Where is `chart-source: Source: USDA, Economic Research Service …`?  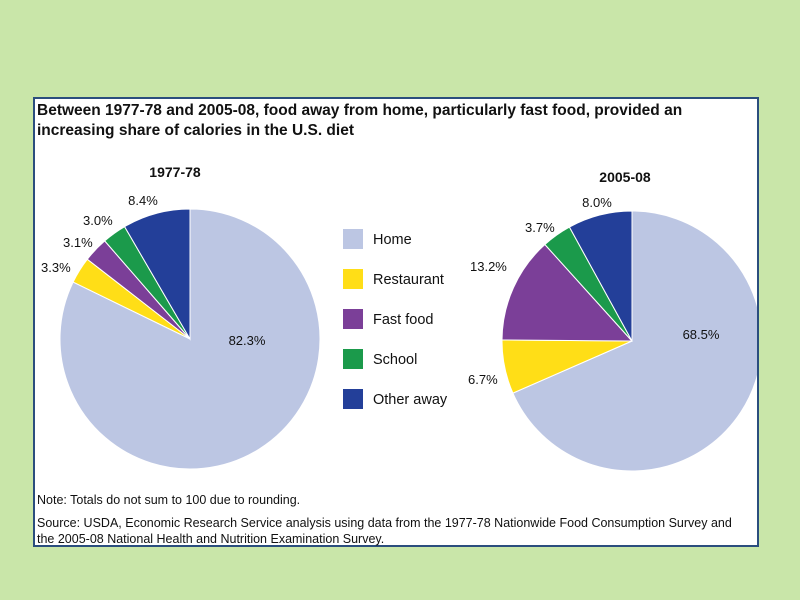
chart-source: Source: USDA, Economic Research Service … is located at coordinates (384, 531).